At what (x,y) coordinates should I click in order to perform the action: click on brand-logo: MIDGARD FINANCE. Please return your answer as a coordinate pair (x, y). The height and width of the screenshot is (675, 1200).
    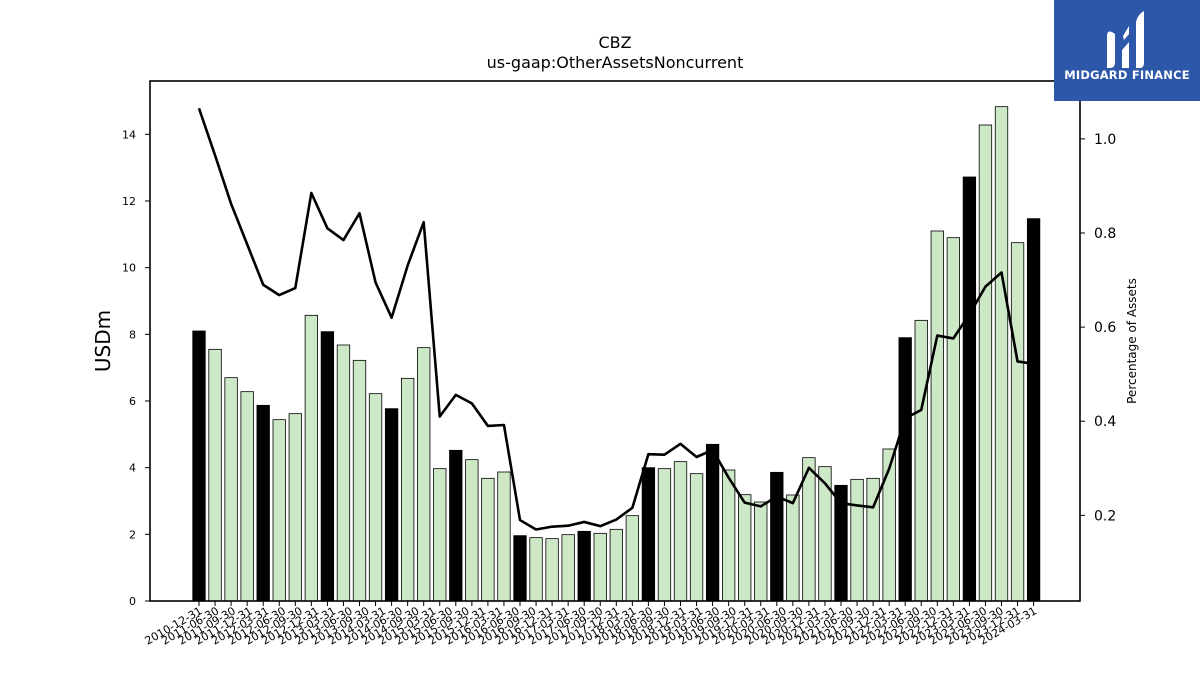
    Looking at the image, I should click on (1127, 50).